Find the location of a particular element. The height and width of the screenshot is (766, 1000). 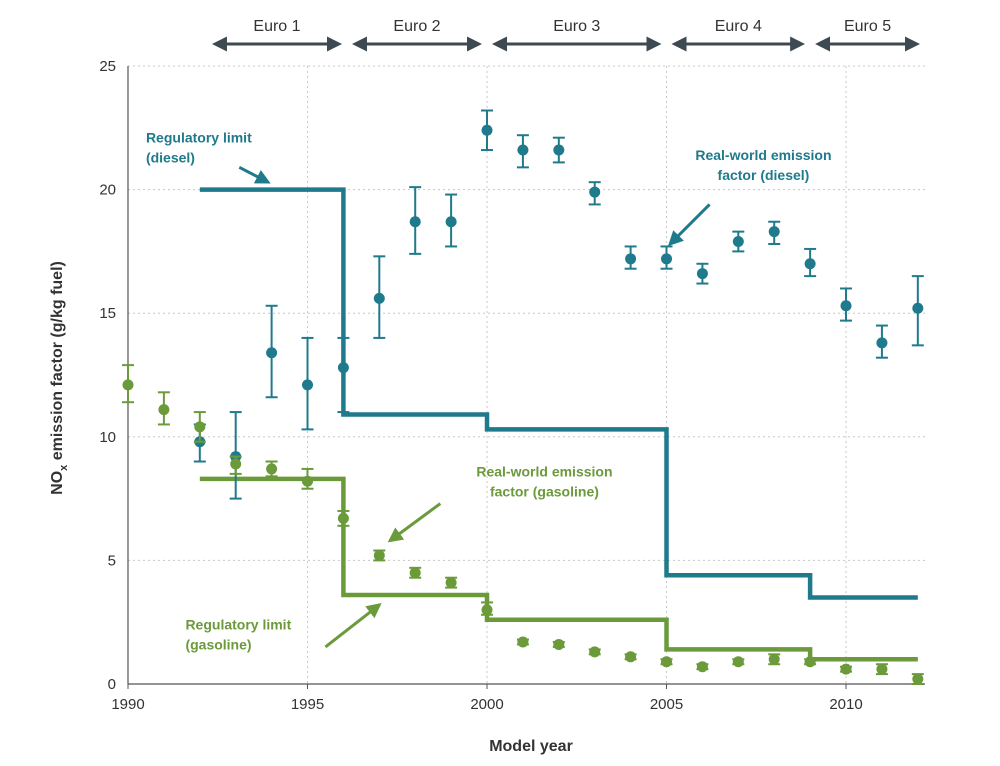

real-world-diesel-point-2007 is located at coordinates (738, 241).